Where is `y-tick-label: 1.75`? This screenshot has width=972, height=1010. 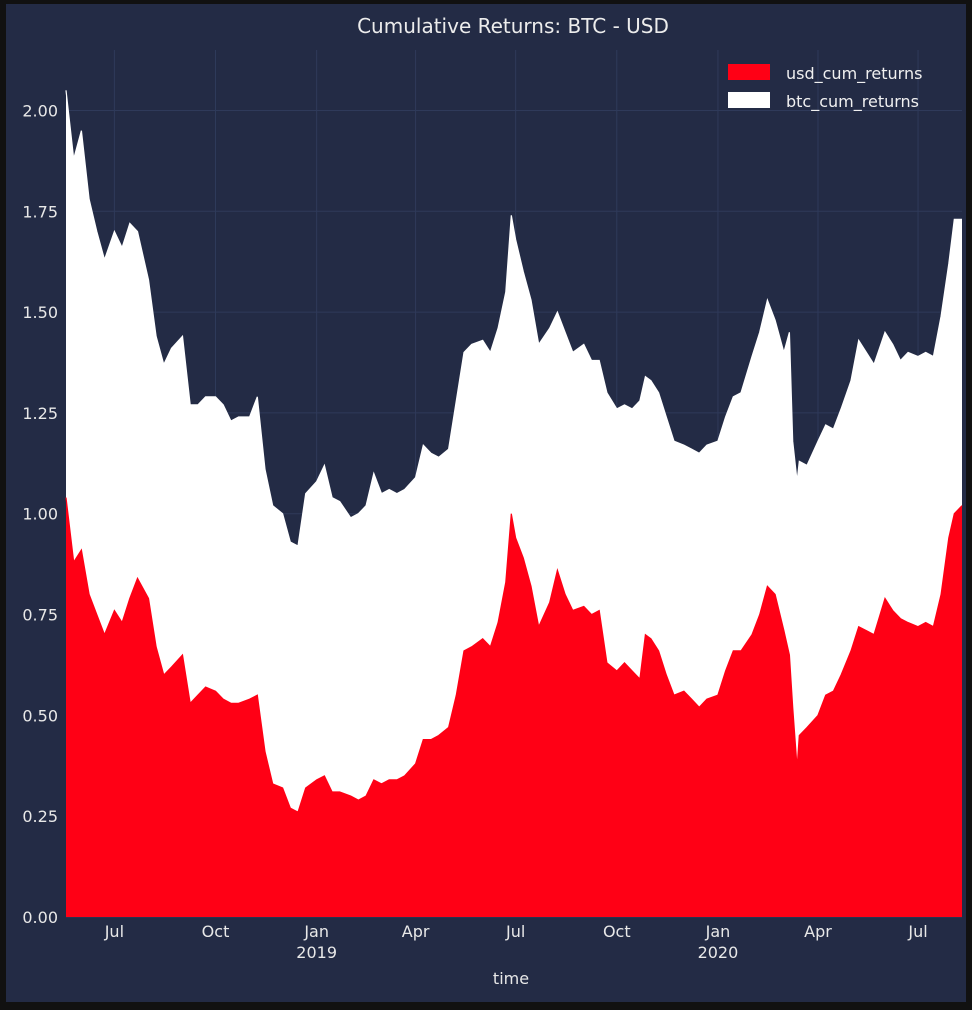
y-tick-label: 1.75 is located at coordinates (40, 211).